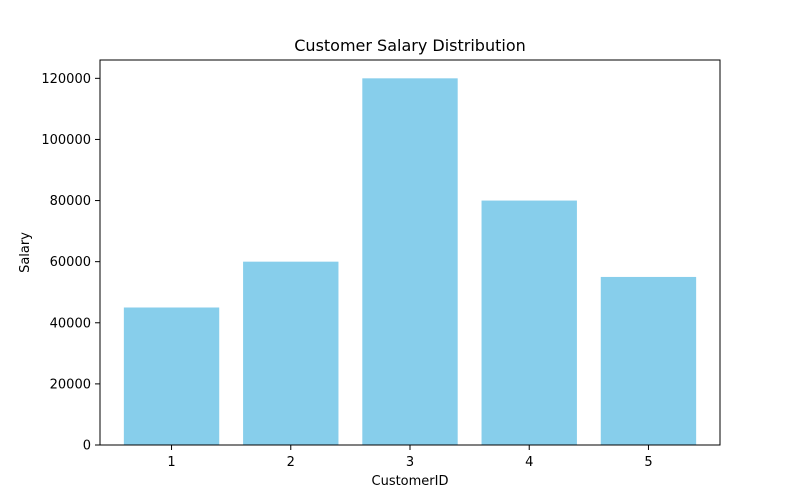 This screenshot has height=504, width=800. I want to click on y-tick-label: 80000, so click(70, 201).